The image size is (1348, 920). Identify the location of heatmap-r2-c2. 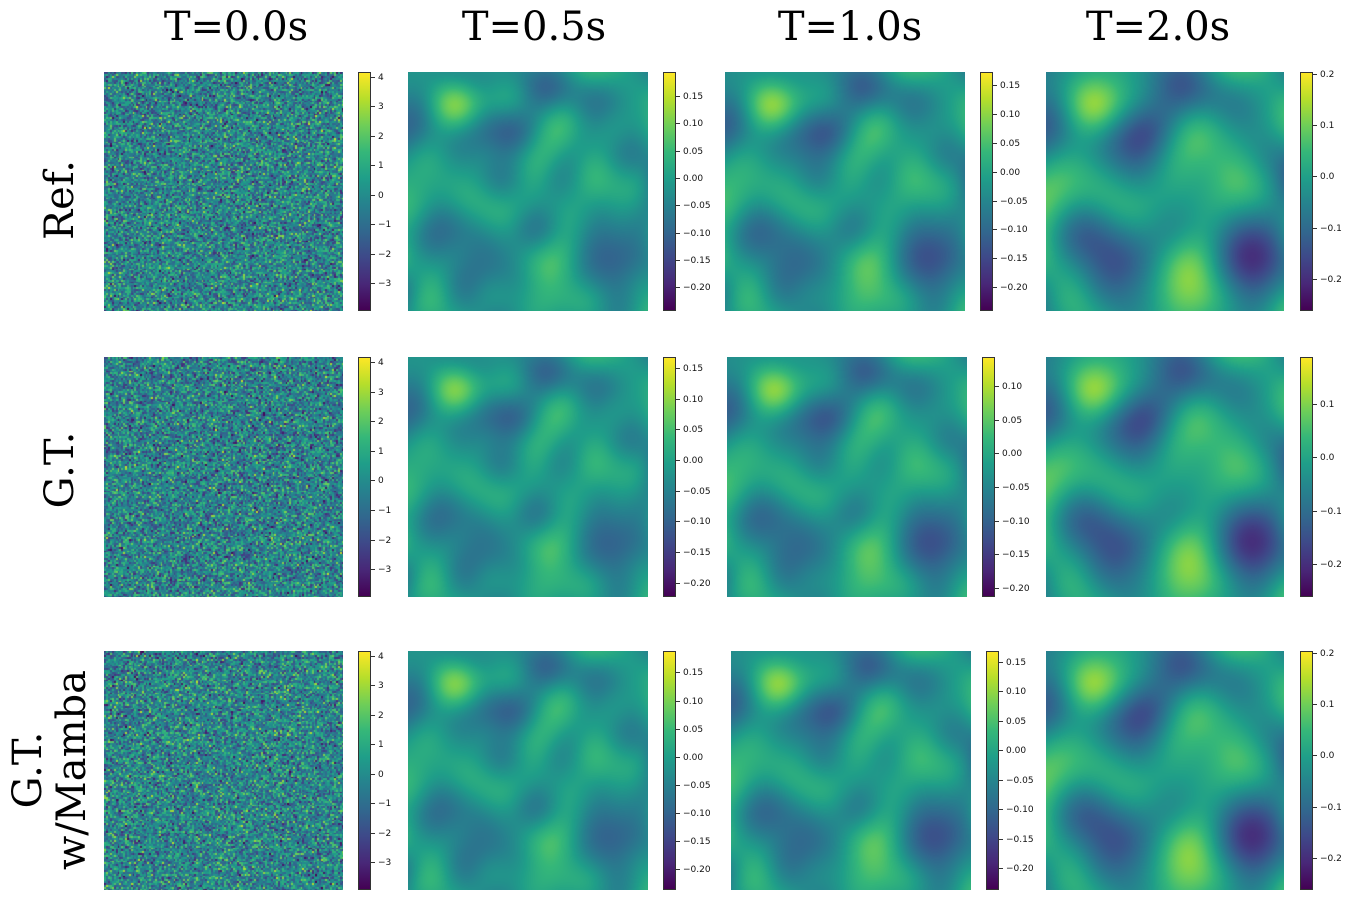
(851, 770).